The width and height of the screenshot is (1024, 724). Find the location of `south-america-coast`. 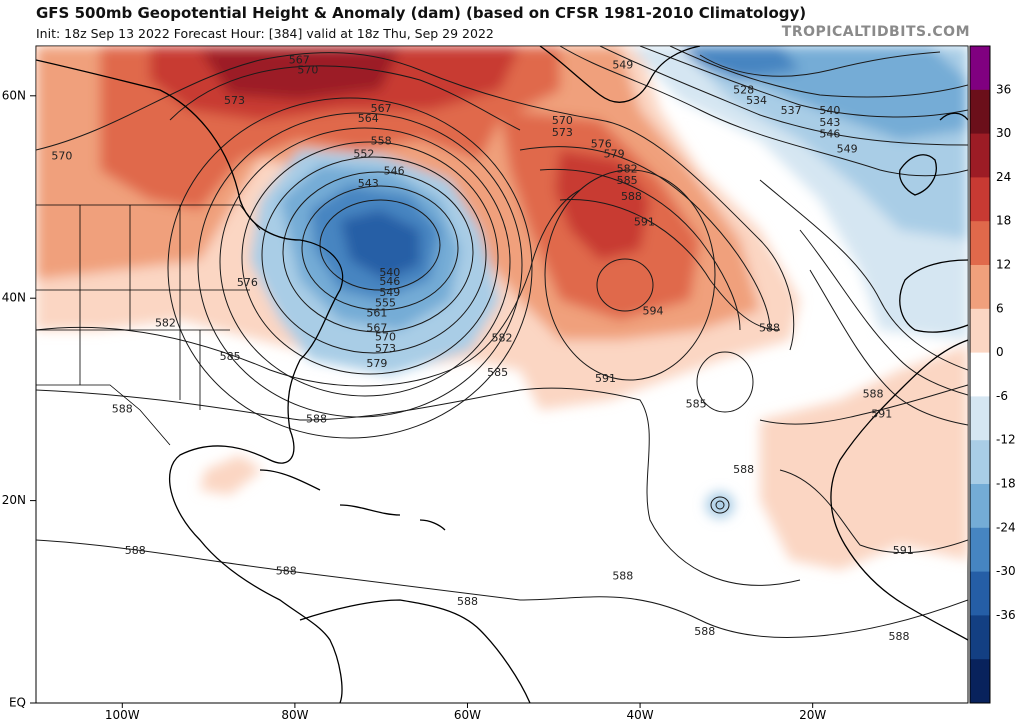

south-america-coast is located at coordinates (415, 651).